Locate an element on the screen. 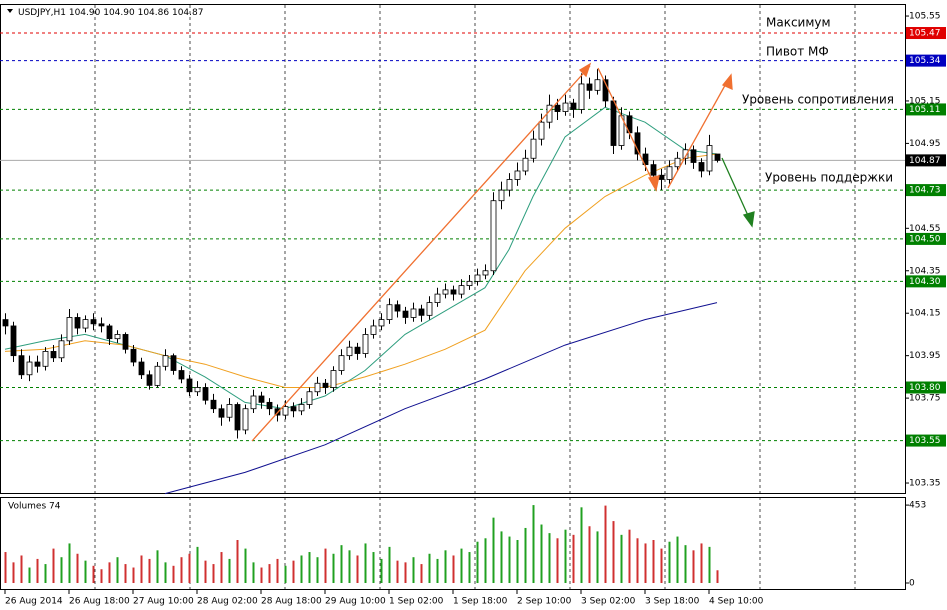 This screenshot has height=610, width=947. x-tick-label: 2 Sep 10:00 is located at coordinates (544, 602).